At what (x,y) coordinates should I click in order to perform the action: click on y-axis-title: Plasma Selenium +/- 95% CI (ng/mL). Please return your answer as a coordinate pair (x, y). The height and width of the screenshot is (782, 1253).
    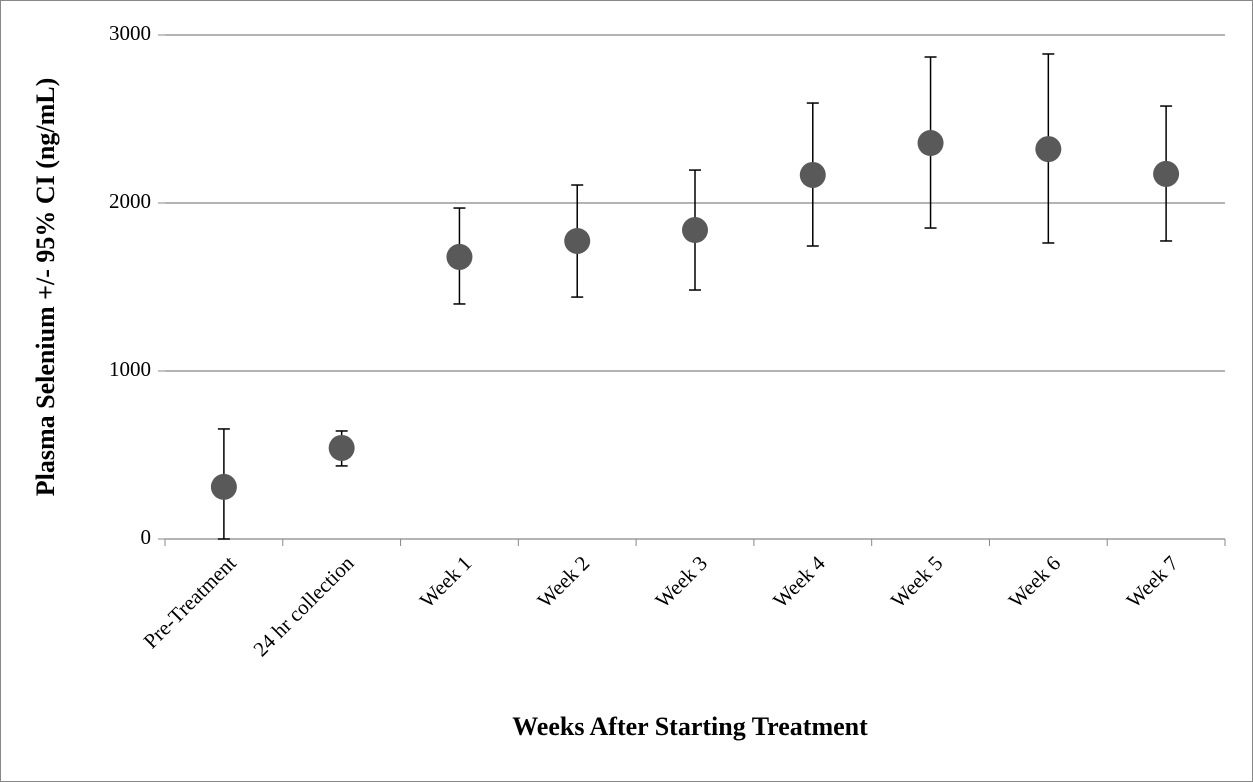
    Looking at the image, I should click on (45, 287).